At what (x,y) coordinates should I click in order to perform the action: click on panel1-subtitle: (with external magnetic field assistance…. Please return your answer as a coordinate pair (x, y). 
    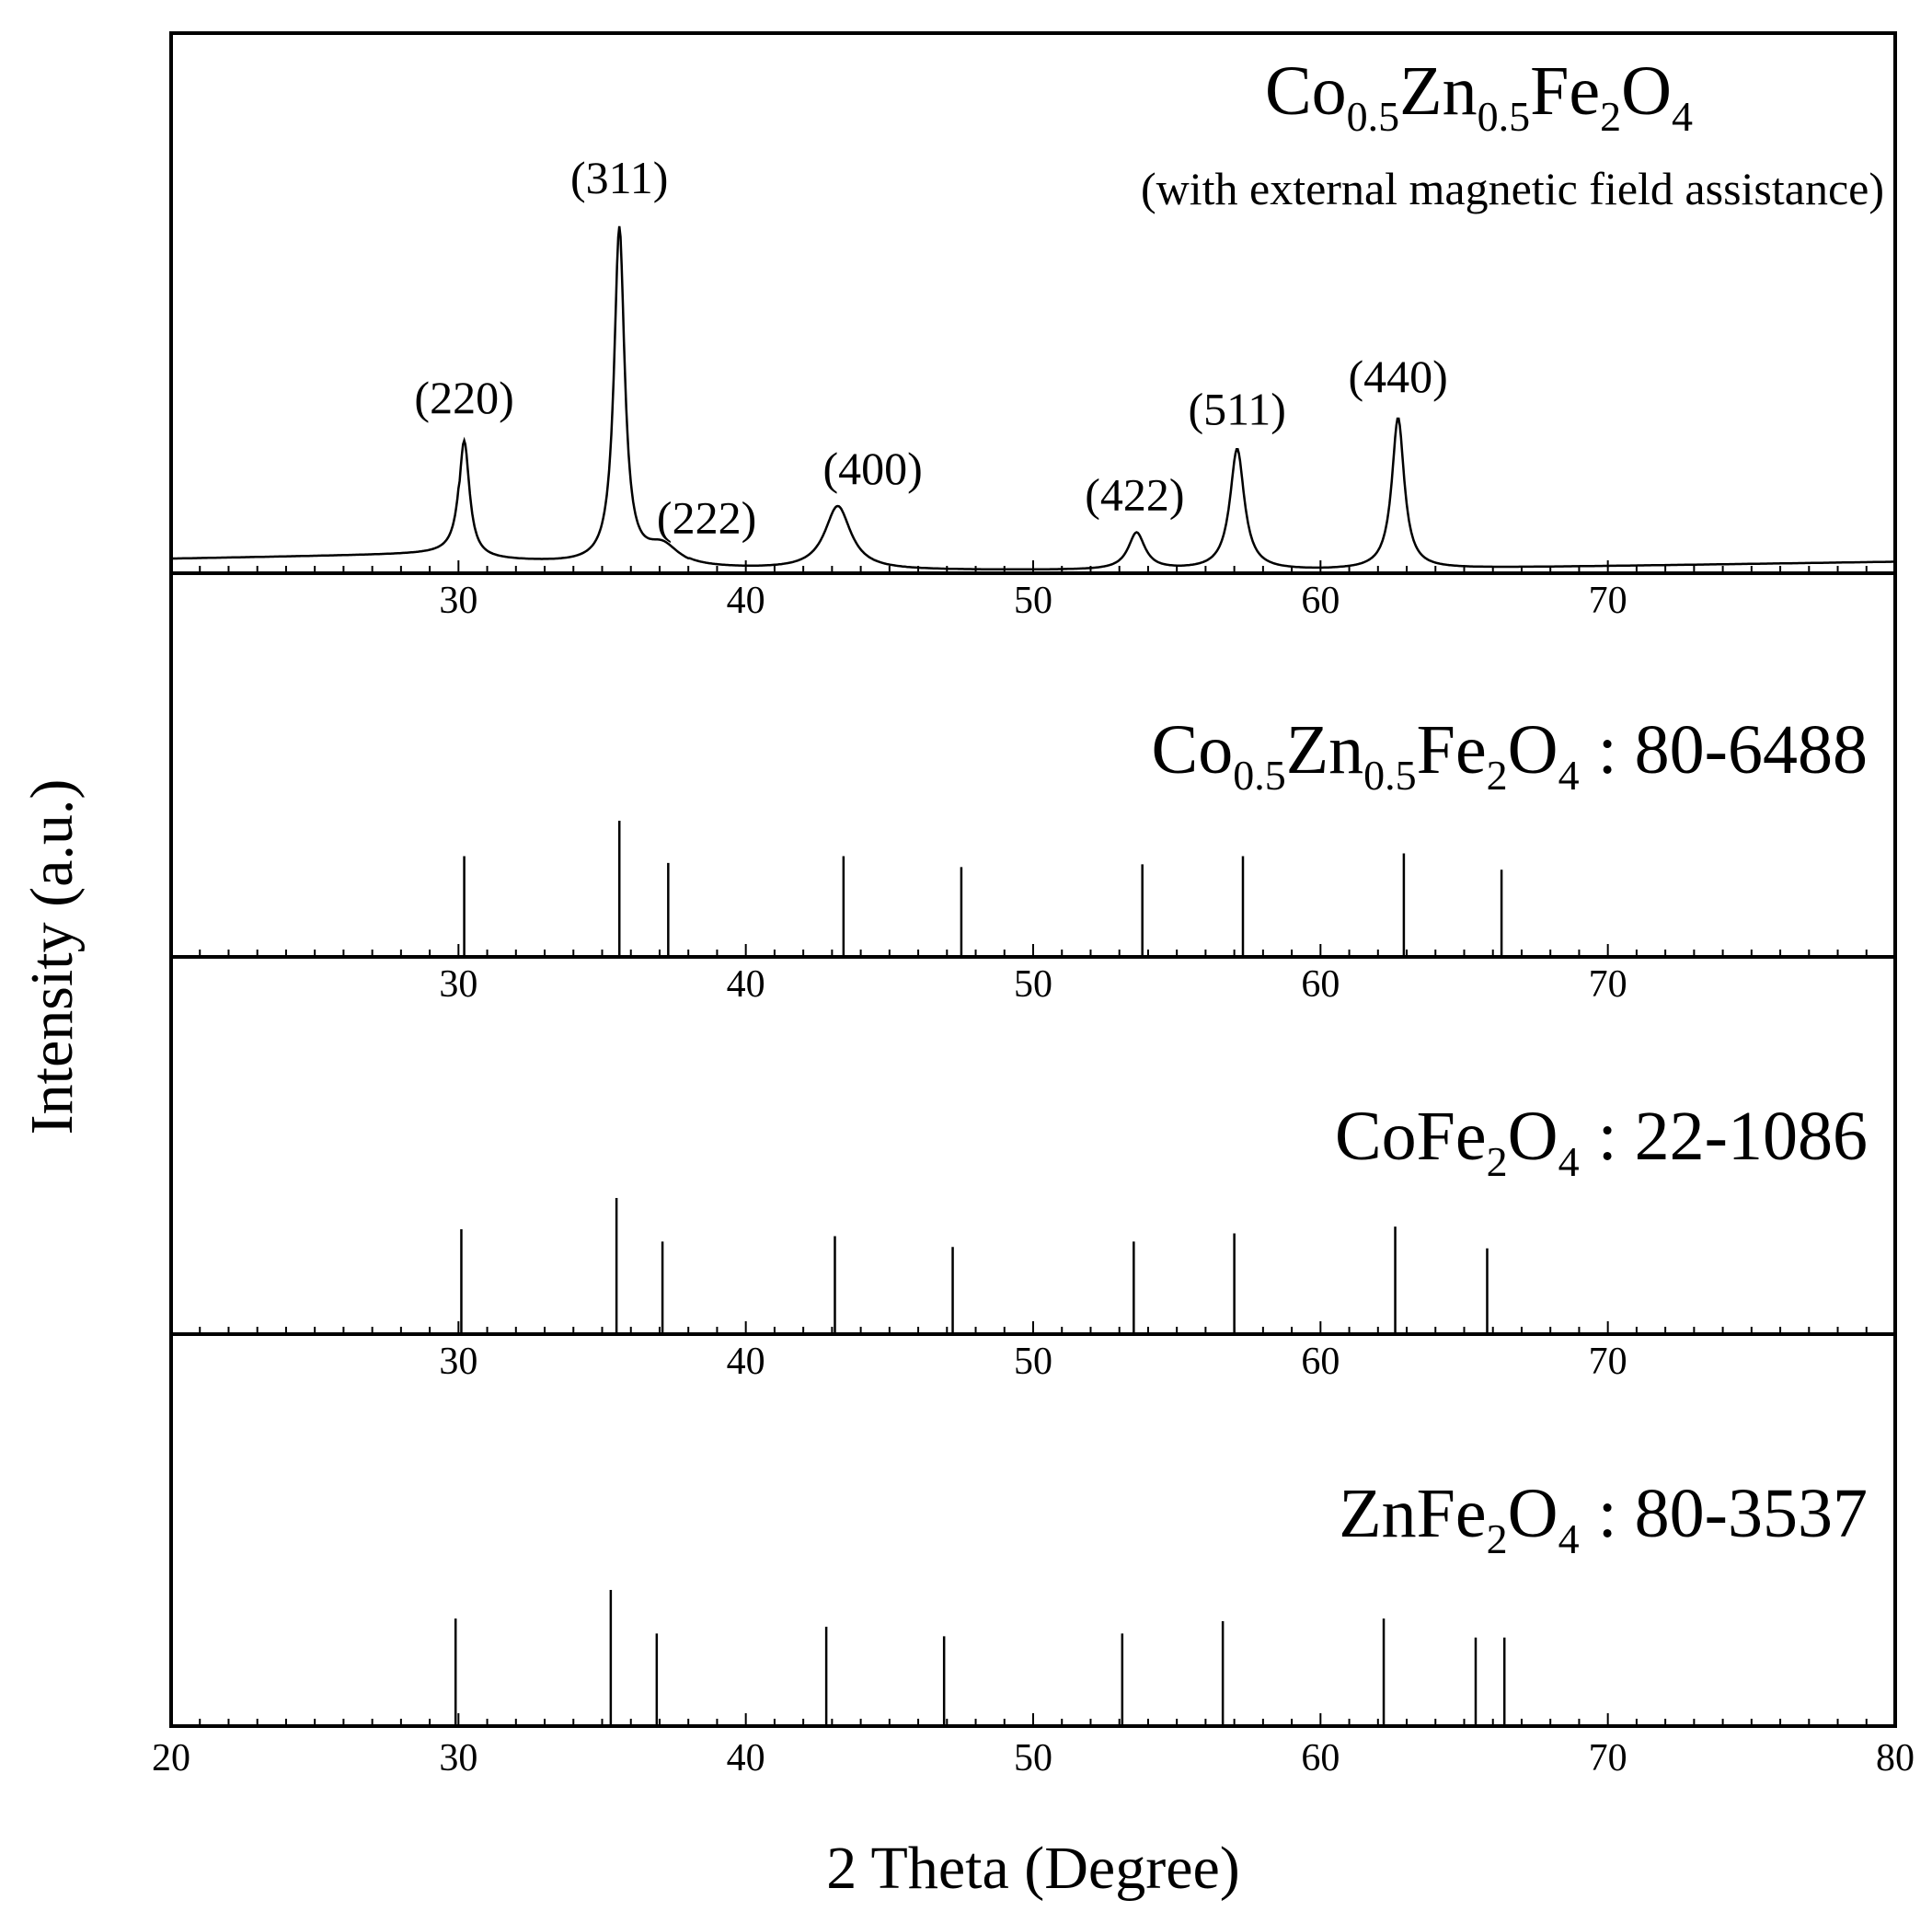
    Looking at the image, I should click on (1512, 189).